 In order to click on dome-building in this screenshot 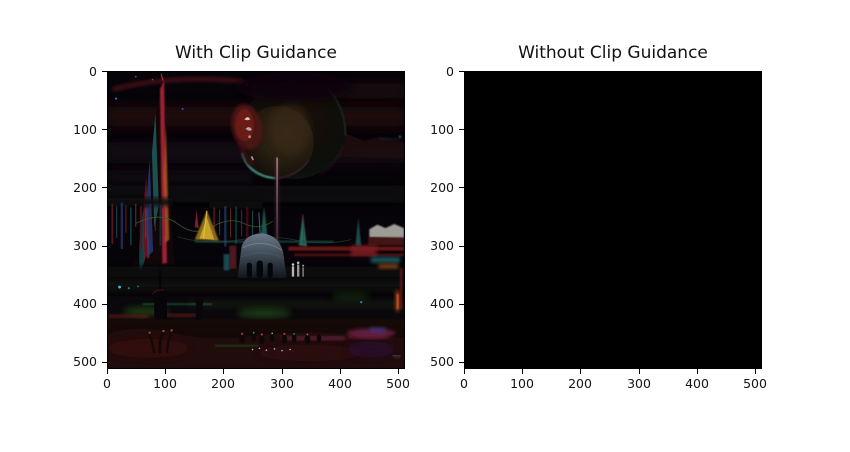, I will do `click(264, 246)`.